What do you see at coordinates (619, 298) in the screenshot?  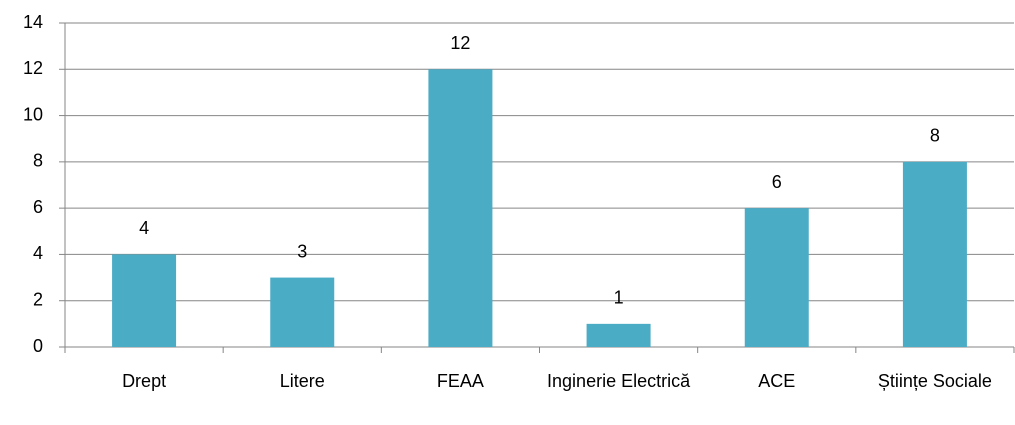 I see `data-label: 1` at bounding box center [619, 298].